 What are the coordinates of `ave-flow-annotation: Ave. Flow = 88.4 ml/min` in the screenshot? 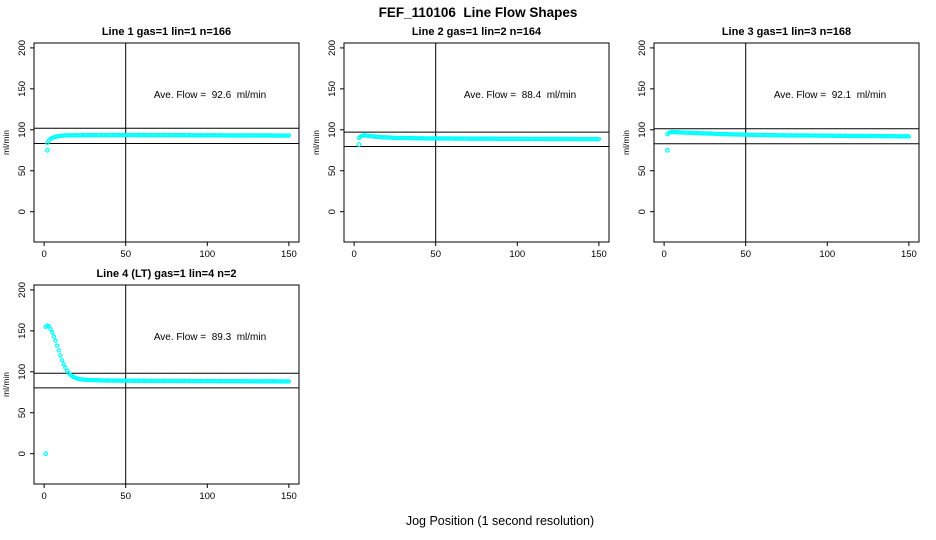 It's located at (520, 95).